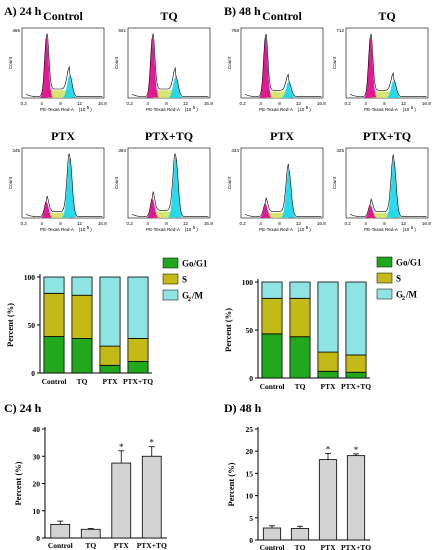  Describe the element at coordinates (18, 483) in the screenshot. I see `y-axis-title: Percent (%)` at that location.